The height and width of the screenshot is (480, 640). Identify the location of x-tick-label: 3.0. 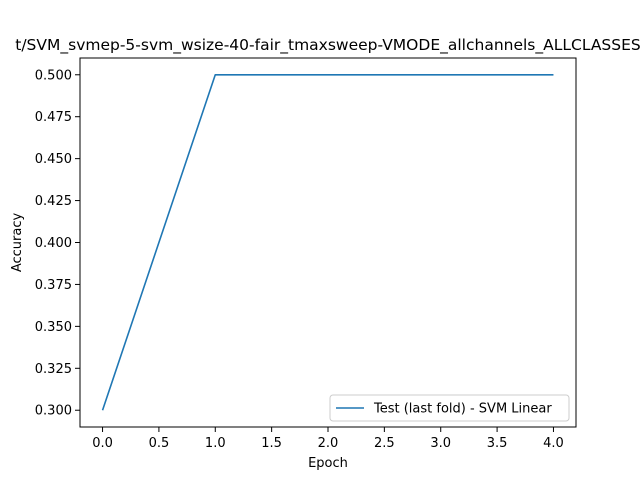
(440, 443).